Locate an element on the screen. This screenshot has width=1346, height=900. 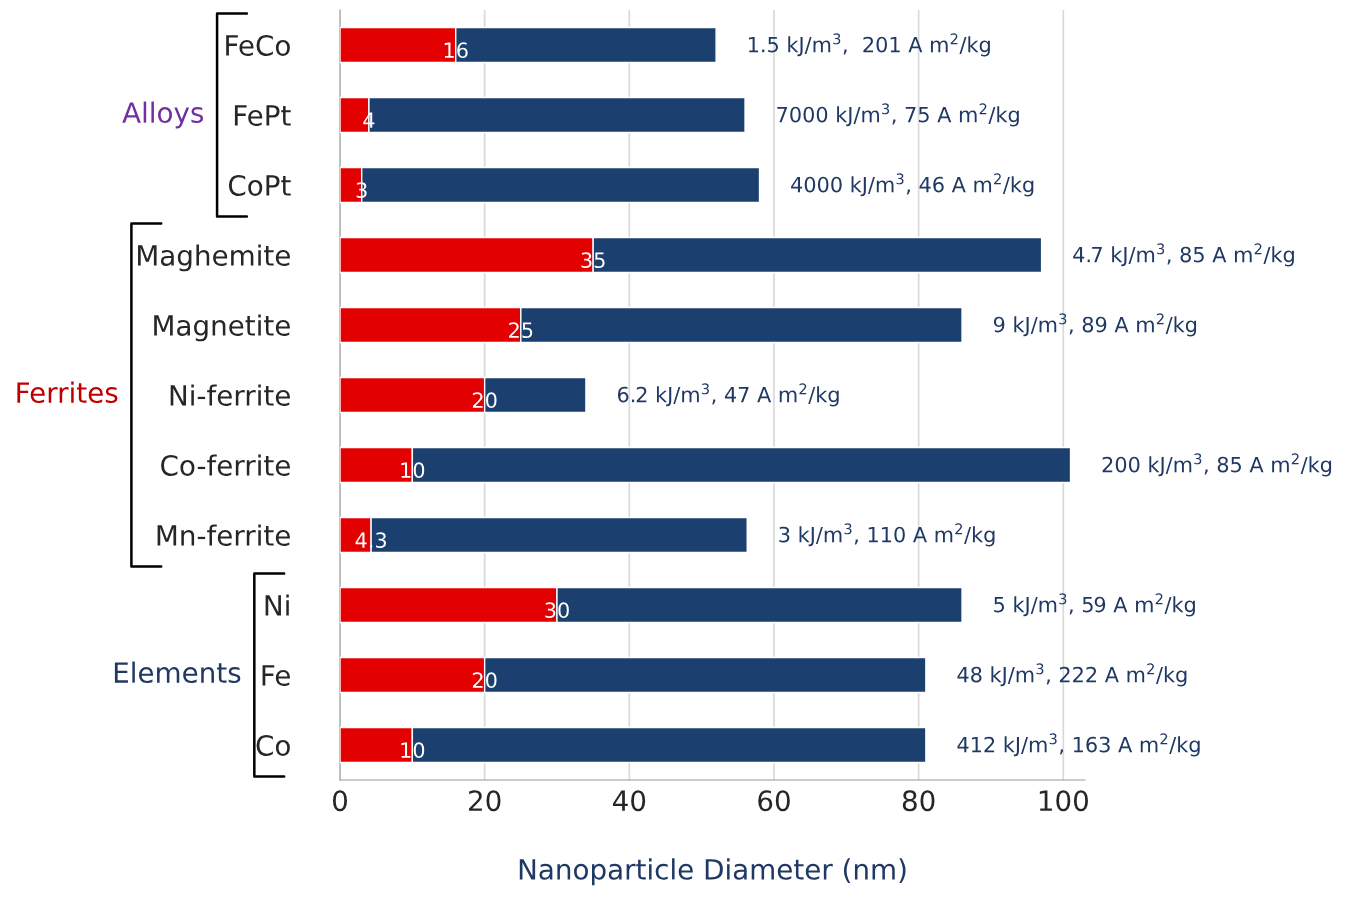
text: Ferrites is located at coordinates (67, 392).